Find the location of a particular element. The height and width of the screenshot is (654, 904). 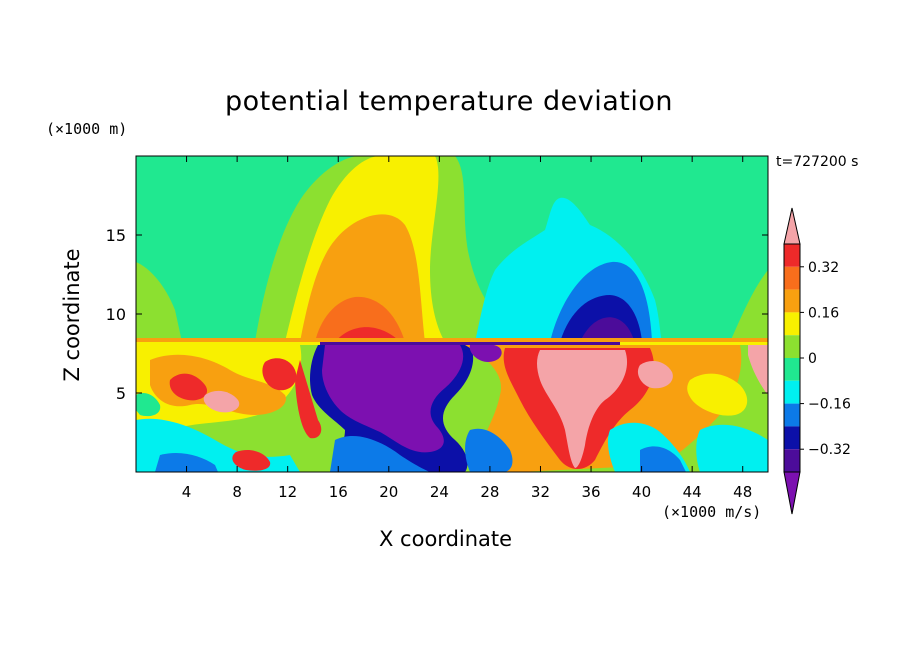

colorbar-label: 0 is located at coordinates (812, 359).